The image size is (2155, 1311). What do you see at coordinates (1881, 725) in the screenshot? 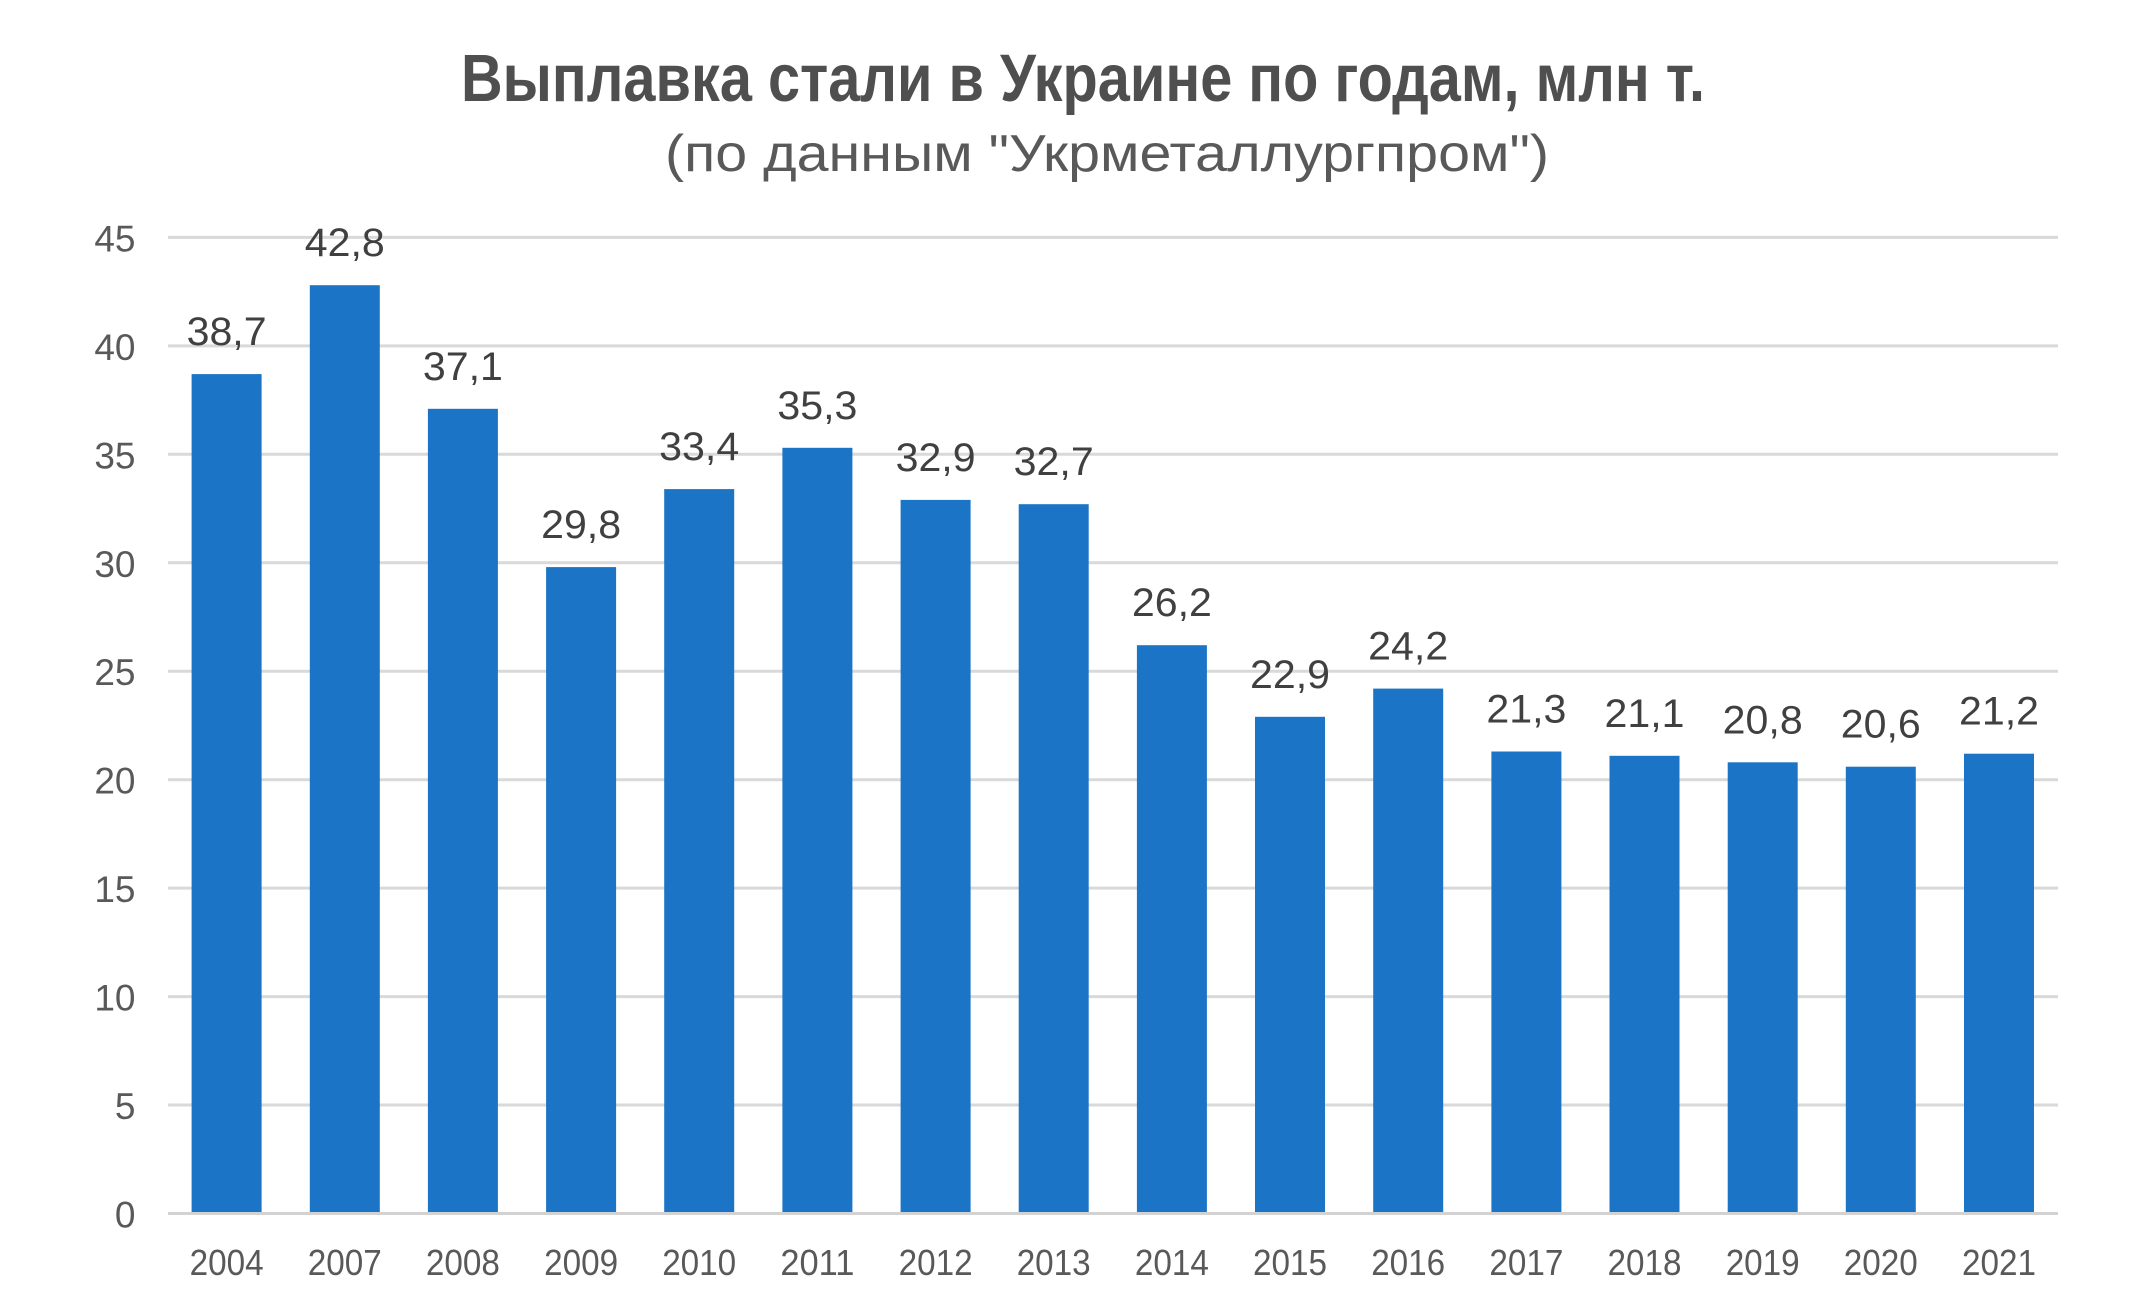
I see `svg-text: 20,6` at bounding box center [1881, 725].